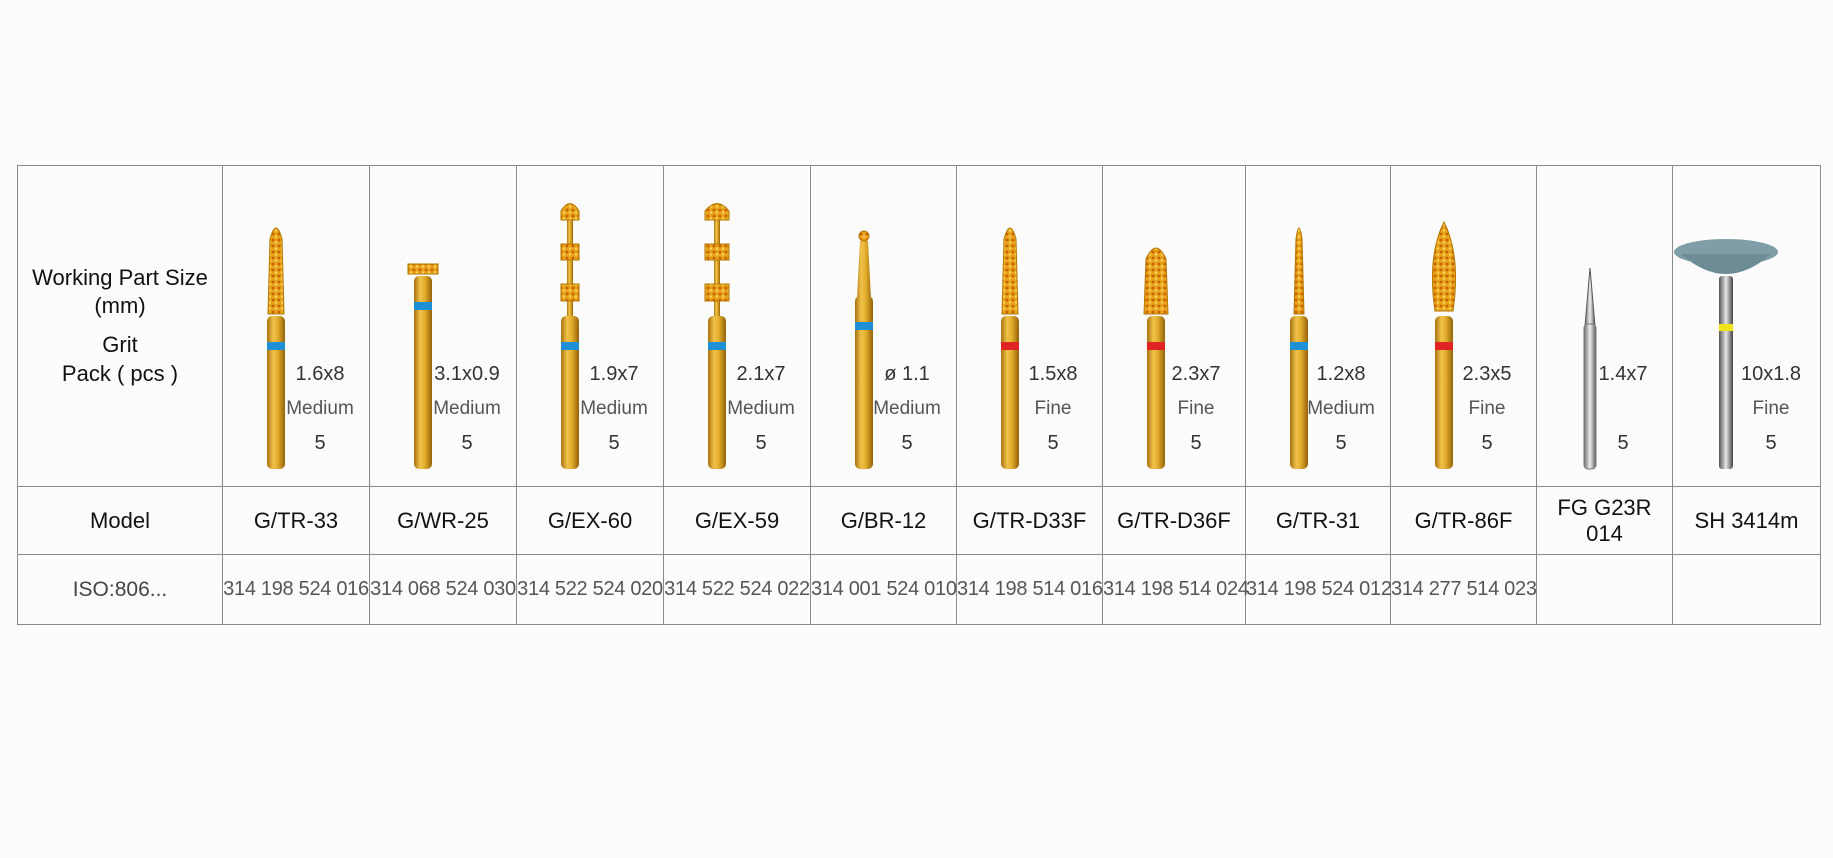 This screenshot has width=1833, height=858. What do you see at coordinates (1487, 374) in the screenshot?
I see `working-size-value: 2.3x5` at bounding box center [1487, 374].